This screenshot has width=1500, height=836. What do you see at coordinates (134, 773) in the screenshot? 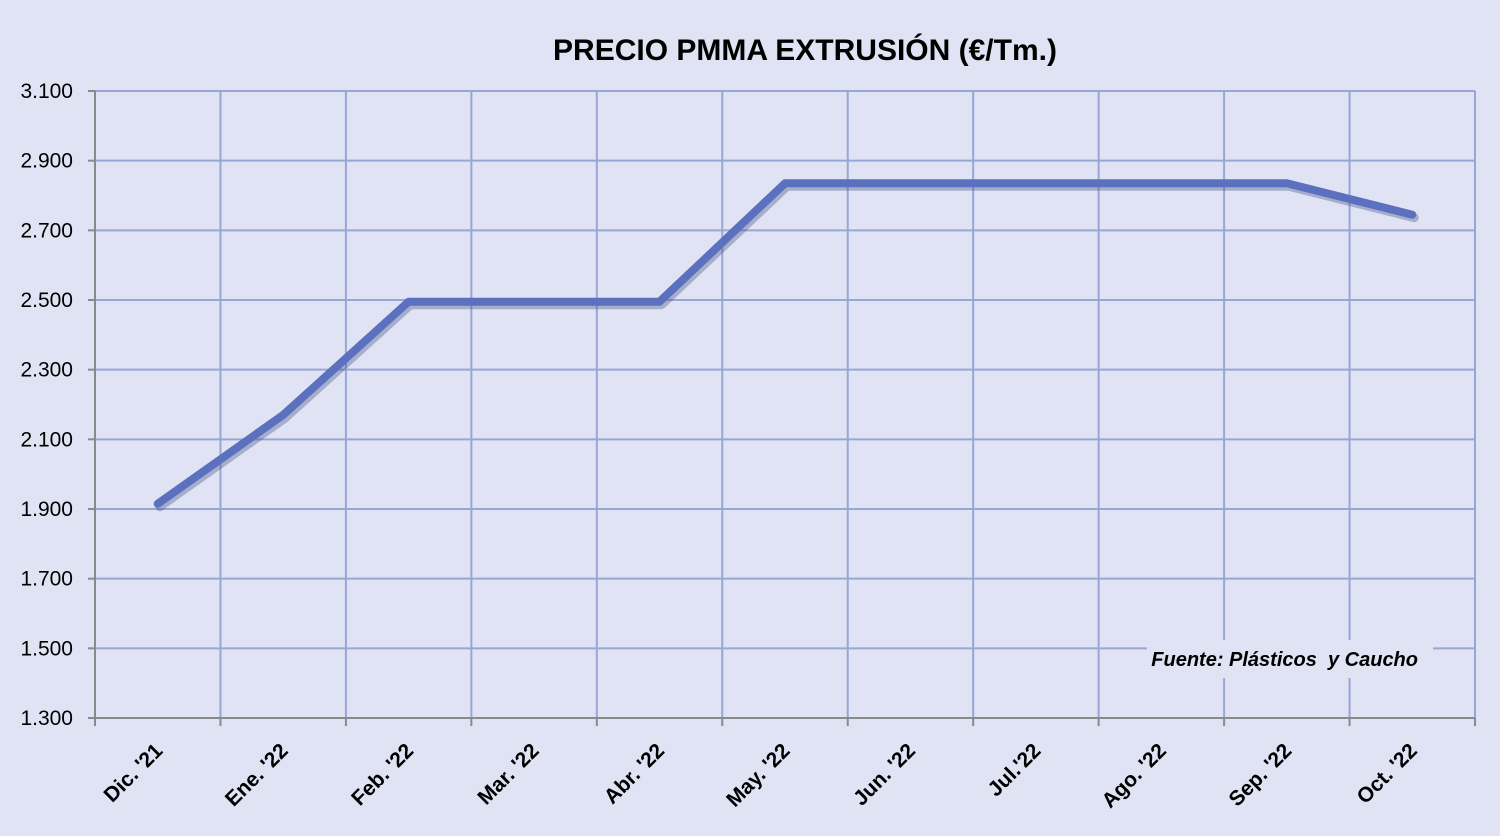
I see `x-tick-label: Dic. '21` at bounding box center [134, 773].